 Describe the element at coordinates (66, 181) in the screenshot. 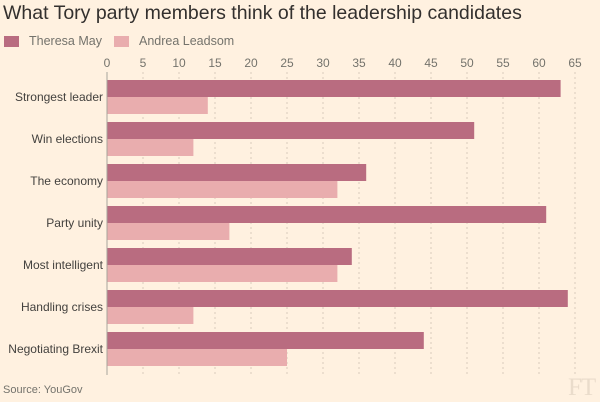

I see `category-label: The economy` at that location.